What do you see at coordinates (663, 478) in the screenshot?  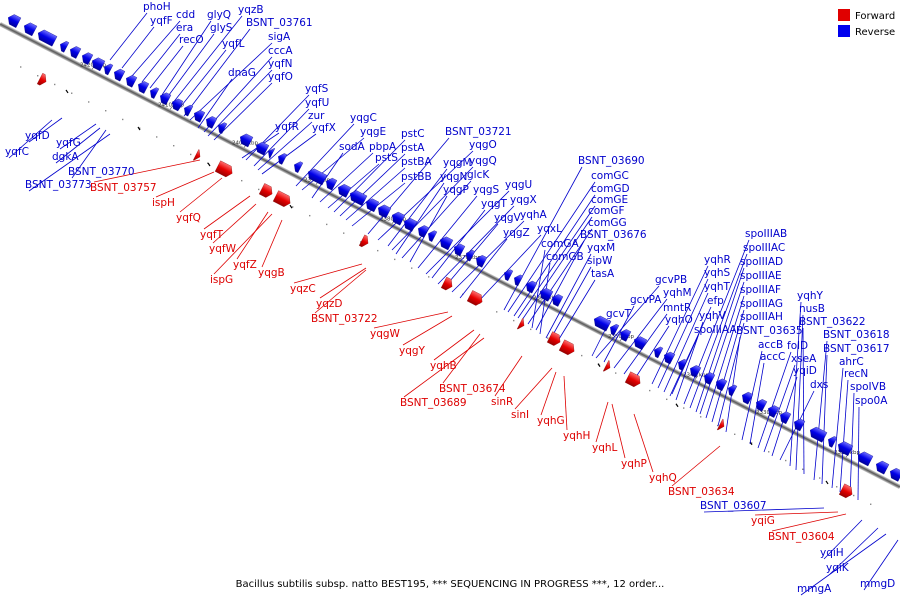 I see `gene-label-yqhq: yqhQ` at bounding box center [663, 478].